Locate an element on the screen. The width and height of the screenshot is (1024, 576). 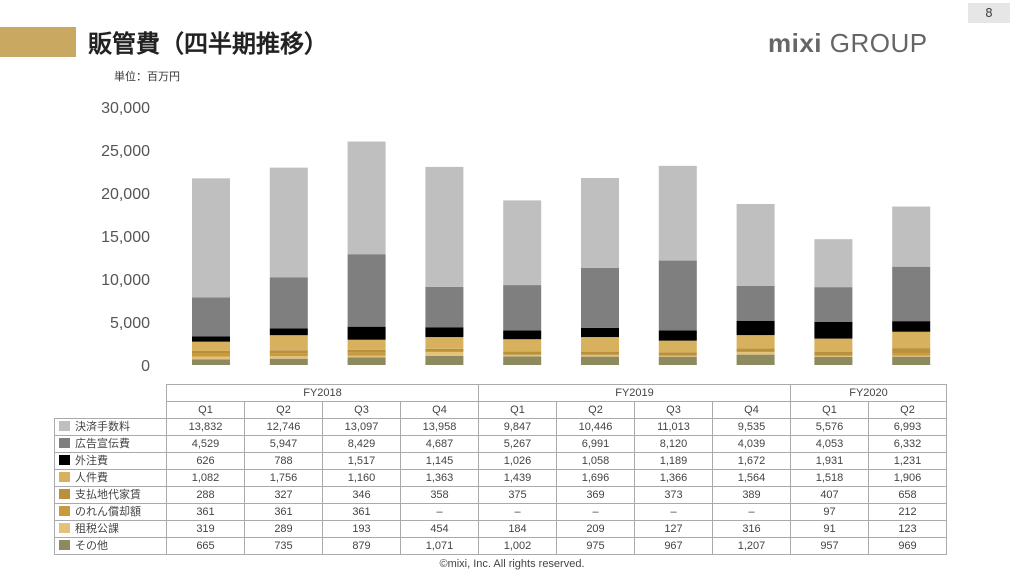
row-label: のれん償却額 is located at coordinates (110, 512).